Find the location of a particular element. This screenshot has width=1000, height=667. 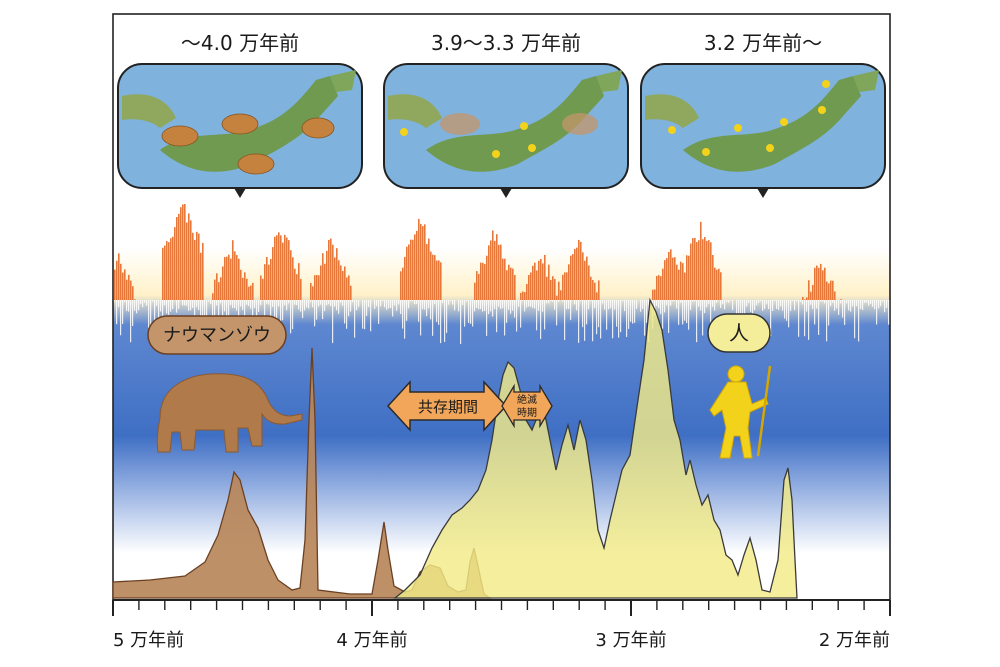

time-axis-label-50k: 5 万年前 is located at coordinates (148, 640).